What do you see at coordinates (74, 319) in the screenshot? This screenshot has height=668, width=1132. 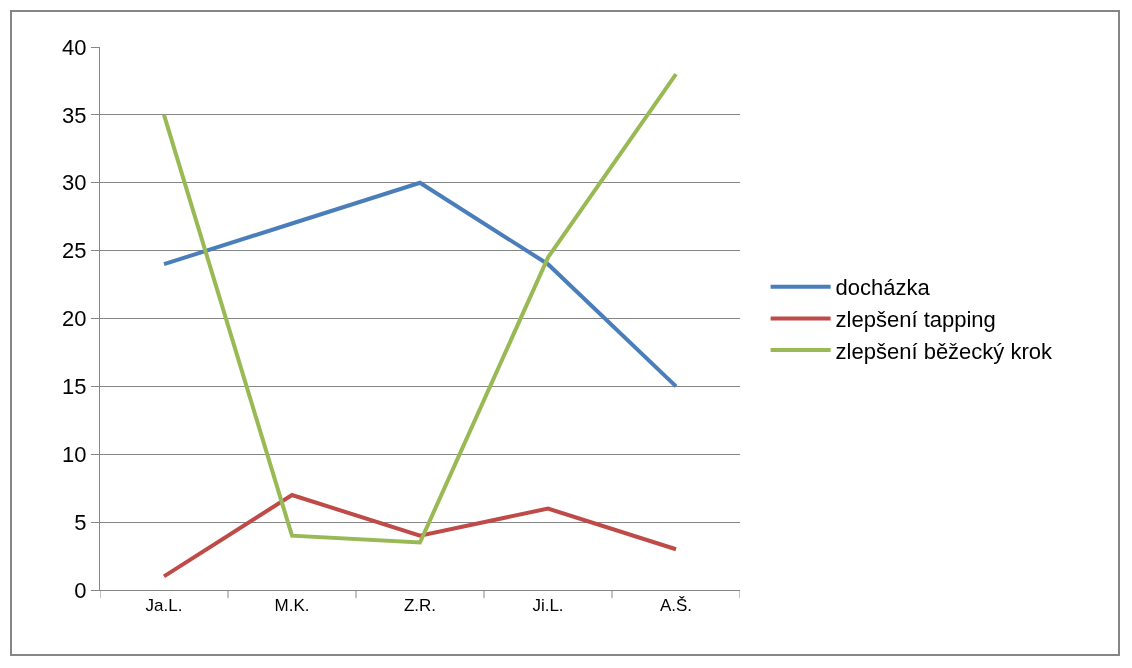 I see `y-tick-label: 20` at bounding box center [74, 319].